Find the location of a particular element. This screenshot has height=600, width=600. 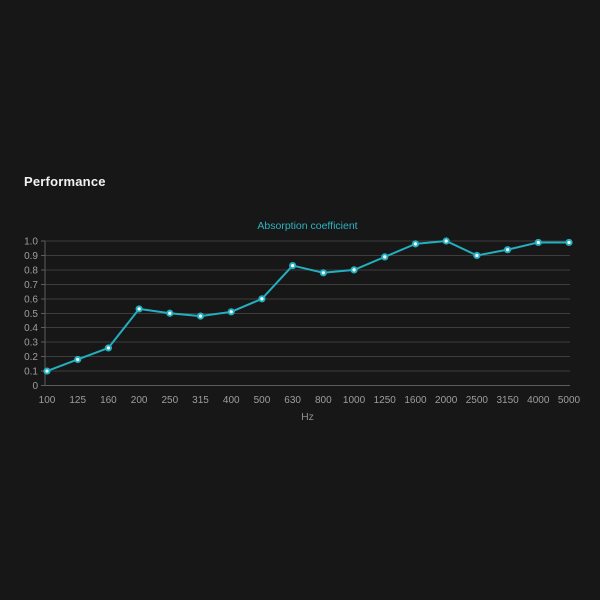

x-tick-label: 4000 is located at coordinates (538, 400).